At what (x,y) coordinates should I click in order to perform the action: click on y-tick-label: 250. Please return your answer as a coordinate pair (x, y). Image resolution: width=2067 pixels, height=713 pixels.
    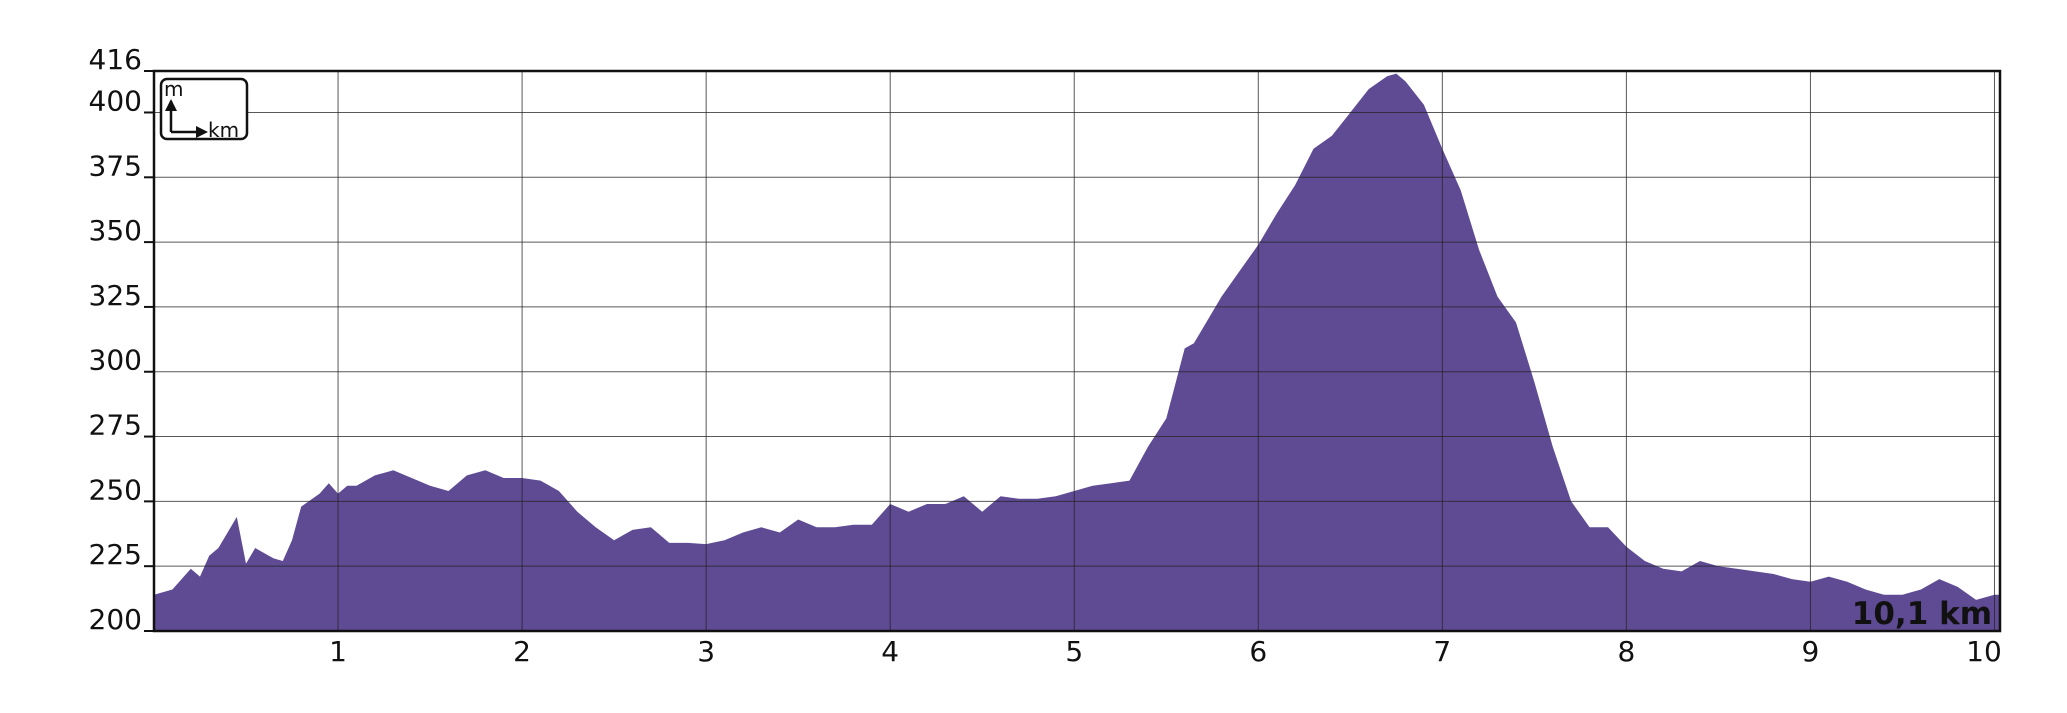
    Looking at the image, I should click on (115, 489).